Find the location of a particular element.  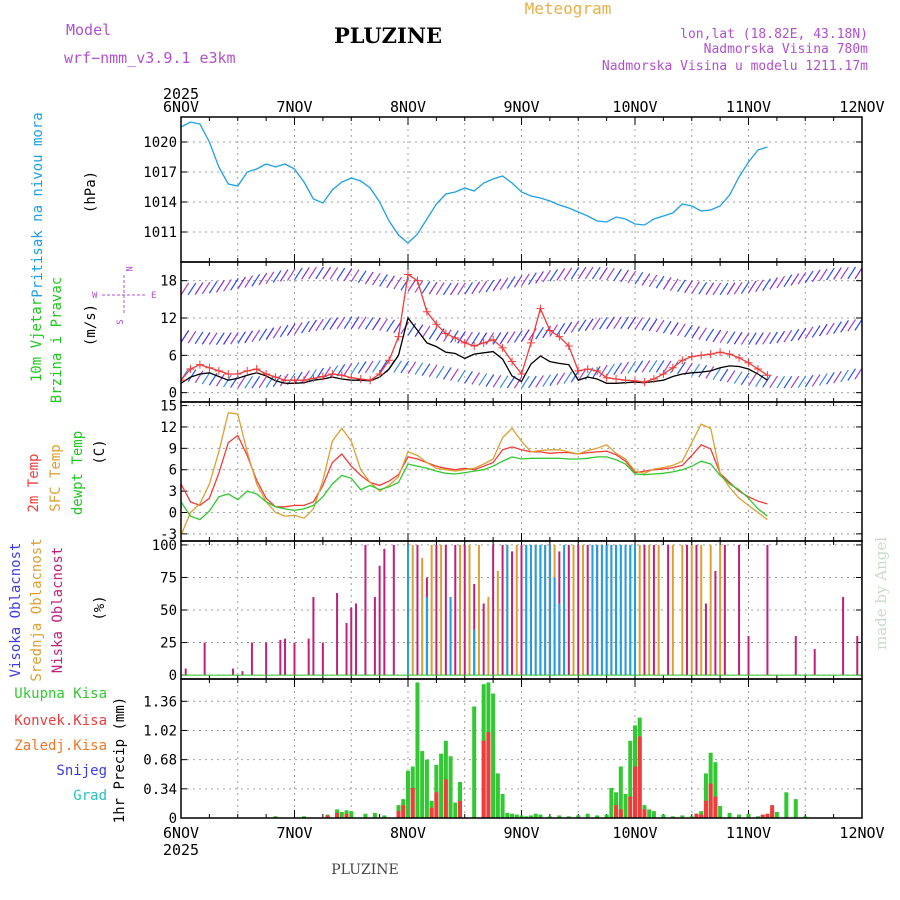

watermark: made by Angel is located at coordinates (881, 593).